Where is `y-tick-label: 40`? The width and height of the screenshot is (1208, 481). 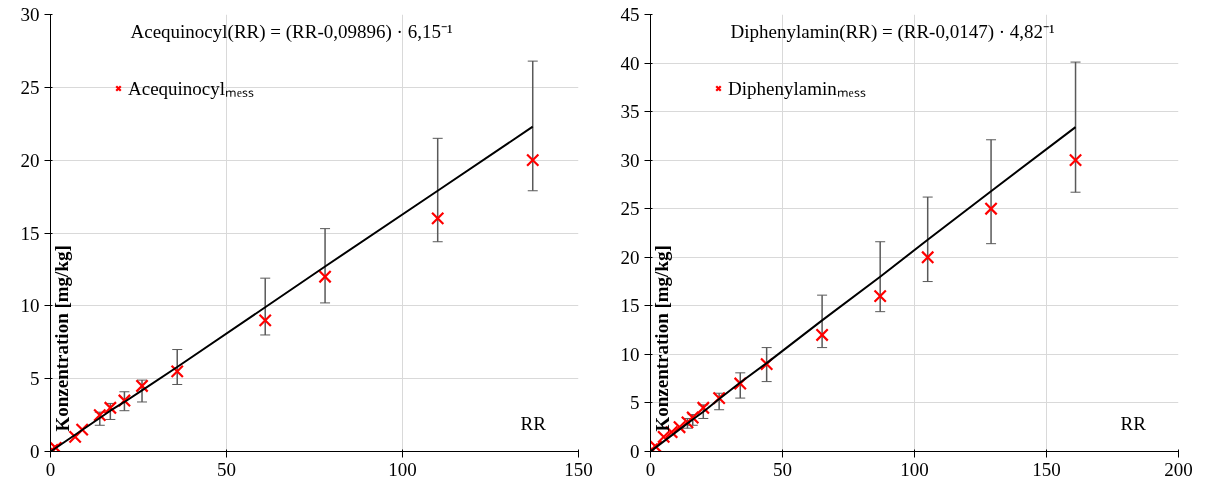 y-tick-label: 40 is located at coordinates (630, 63).